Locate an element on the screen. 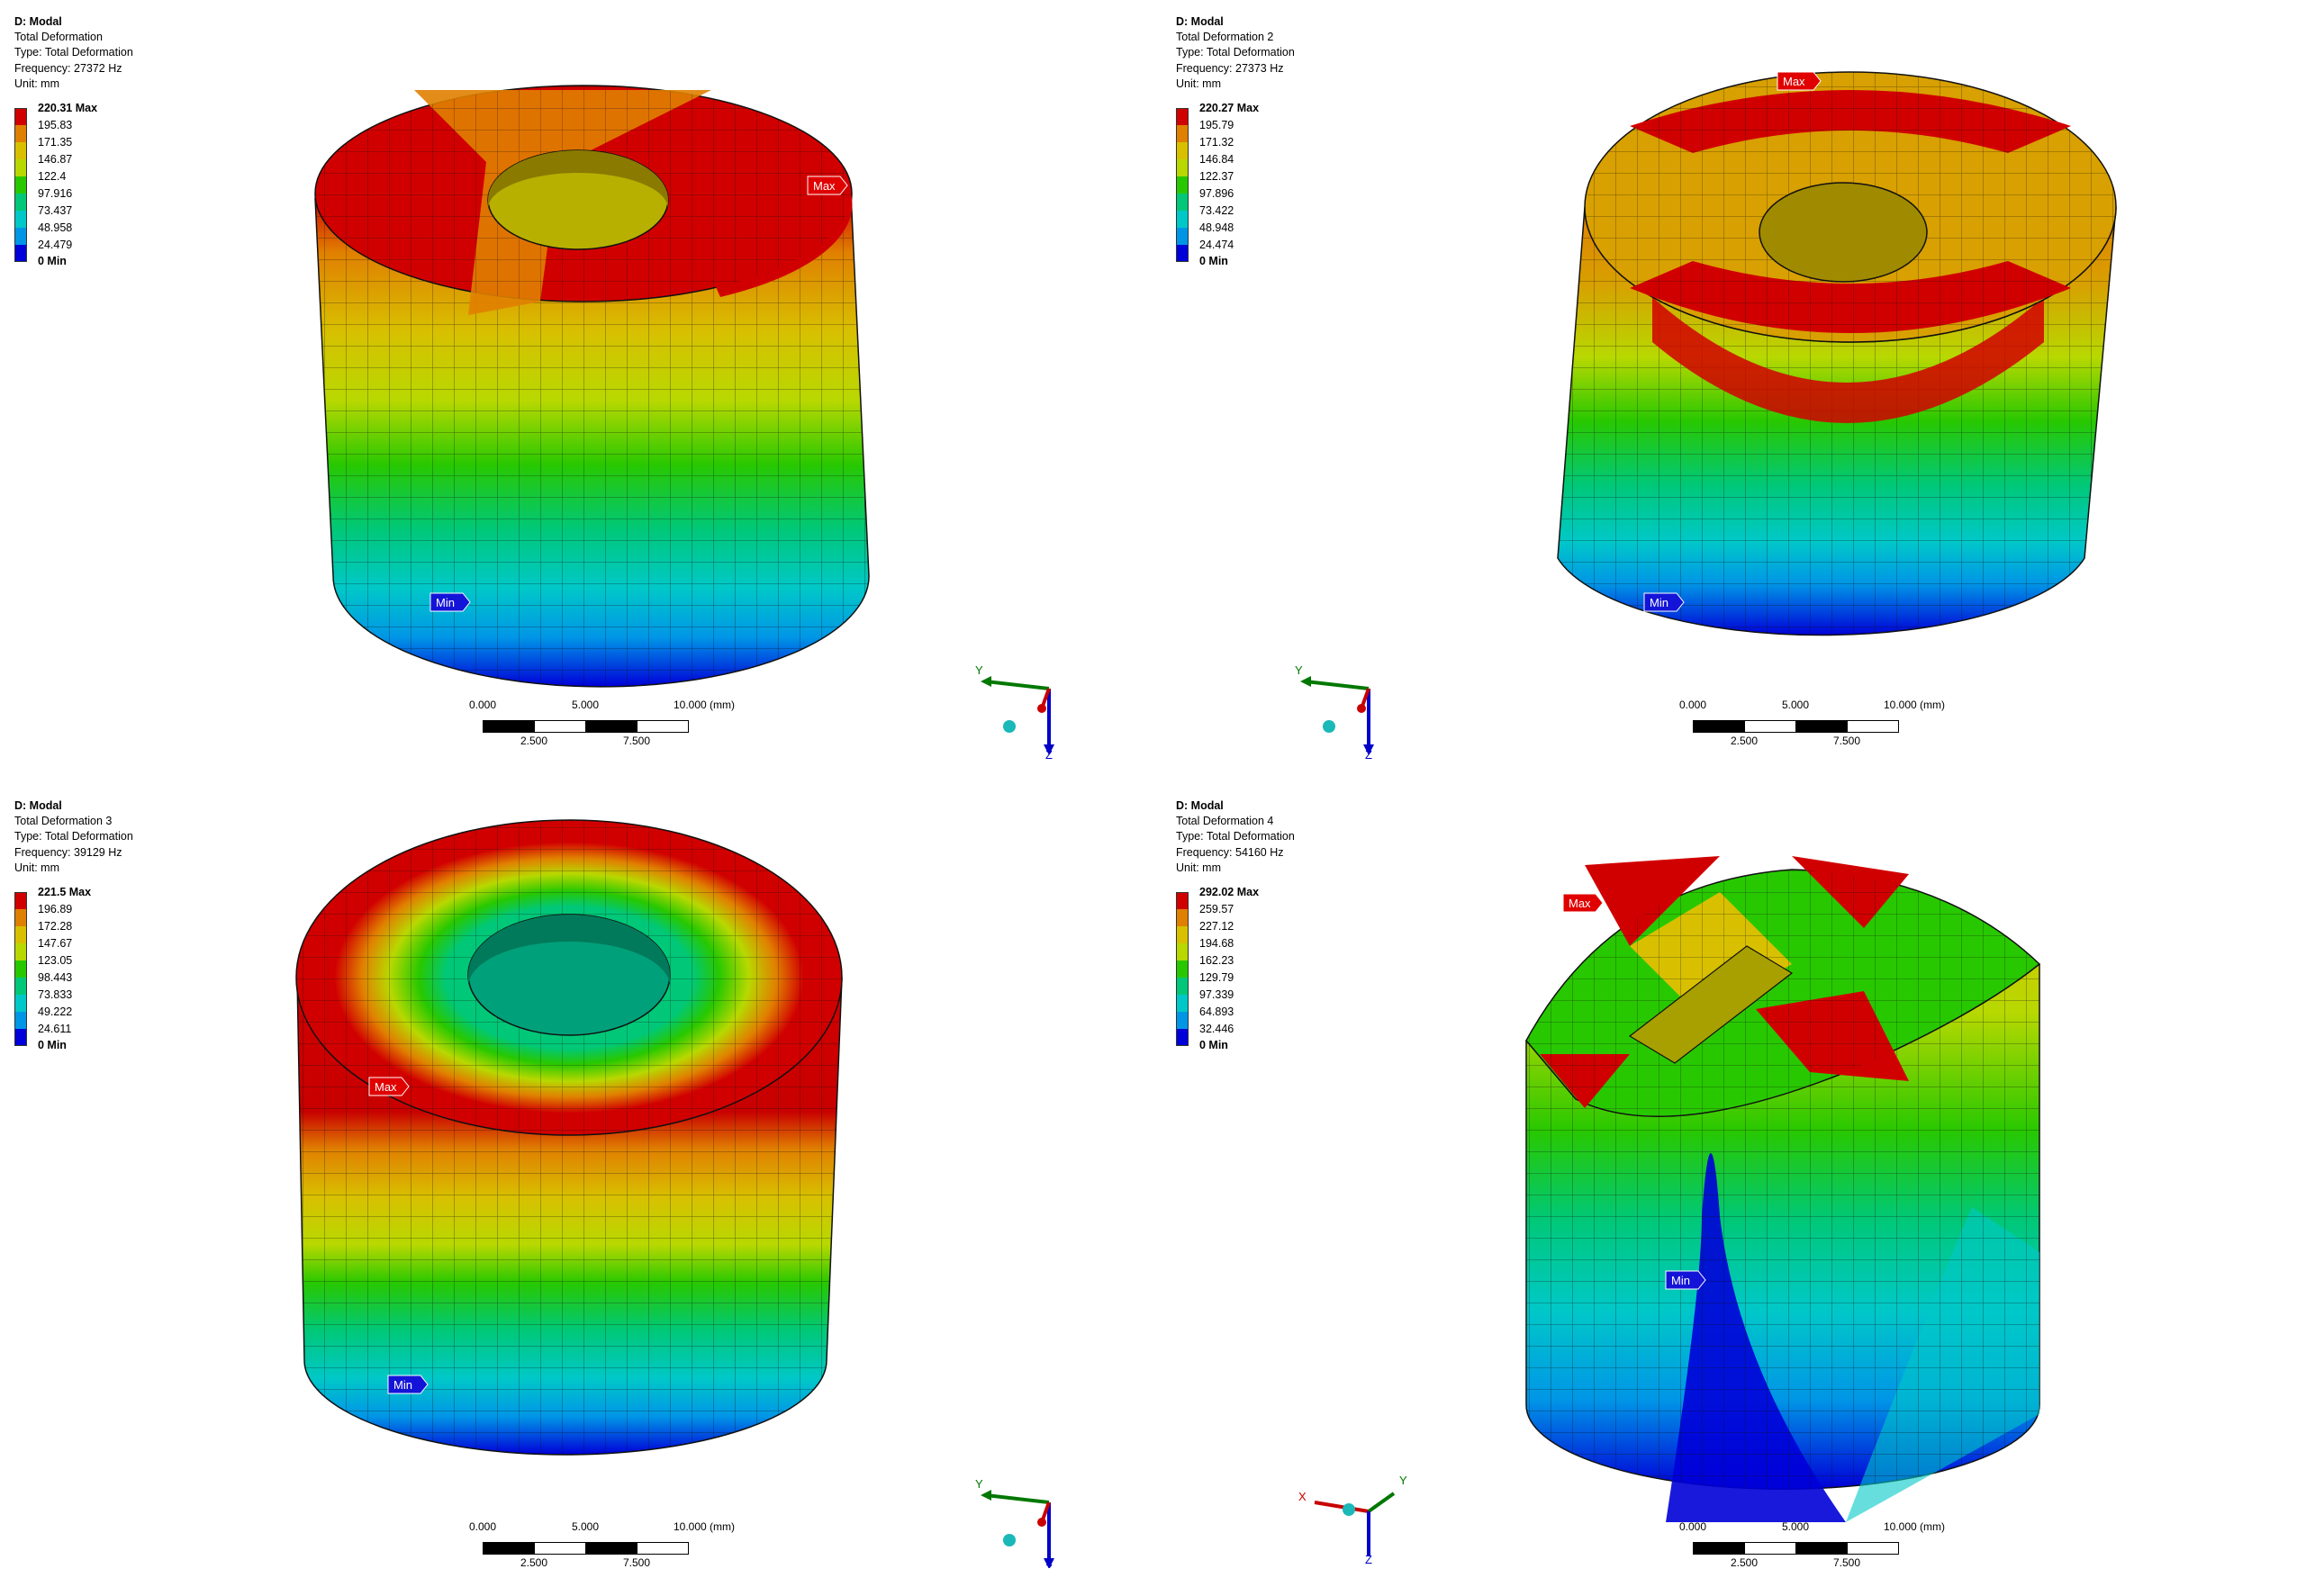  result-name: Total Deformation 3 is located at coordinates (63, 821).